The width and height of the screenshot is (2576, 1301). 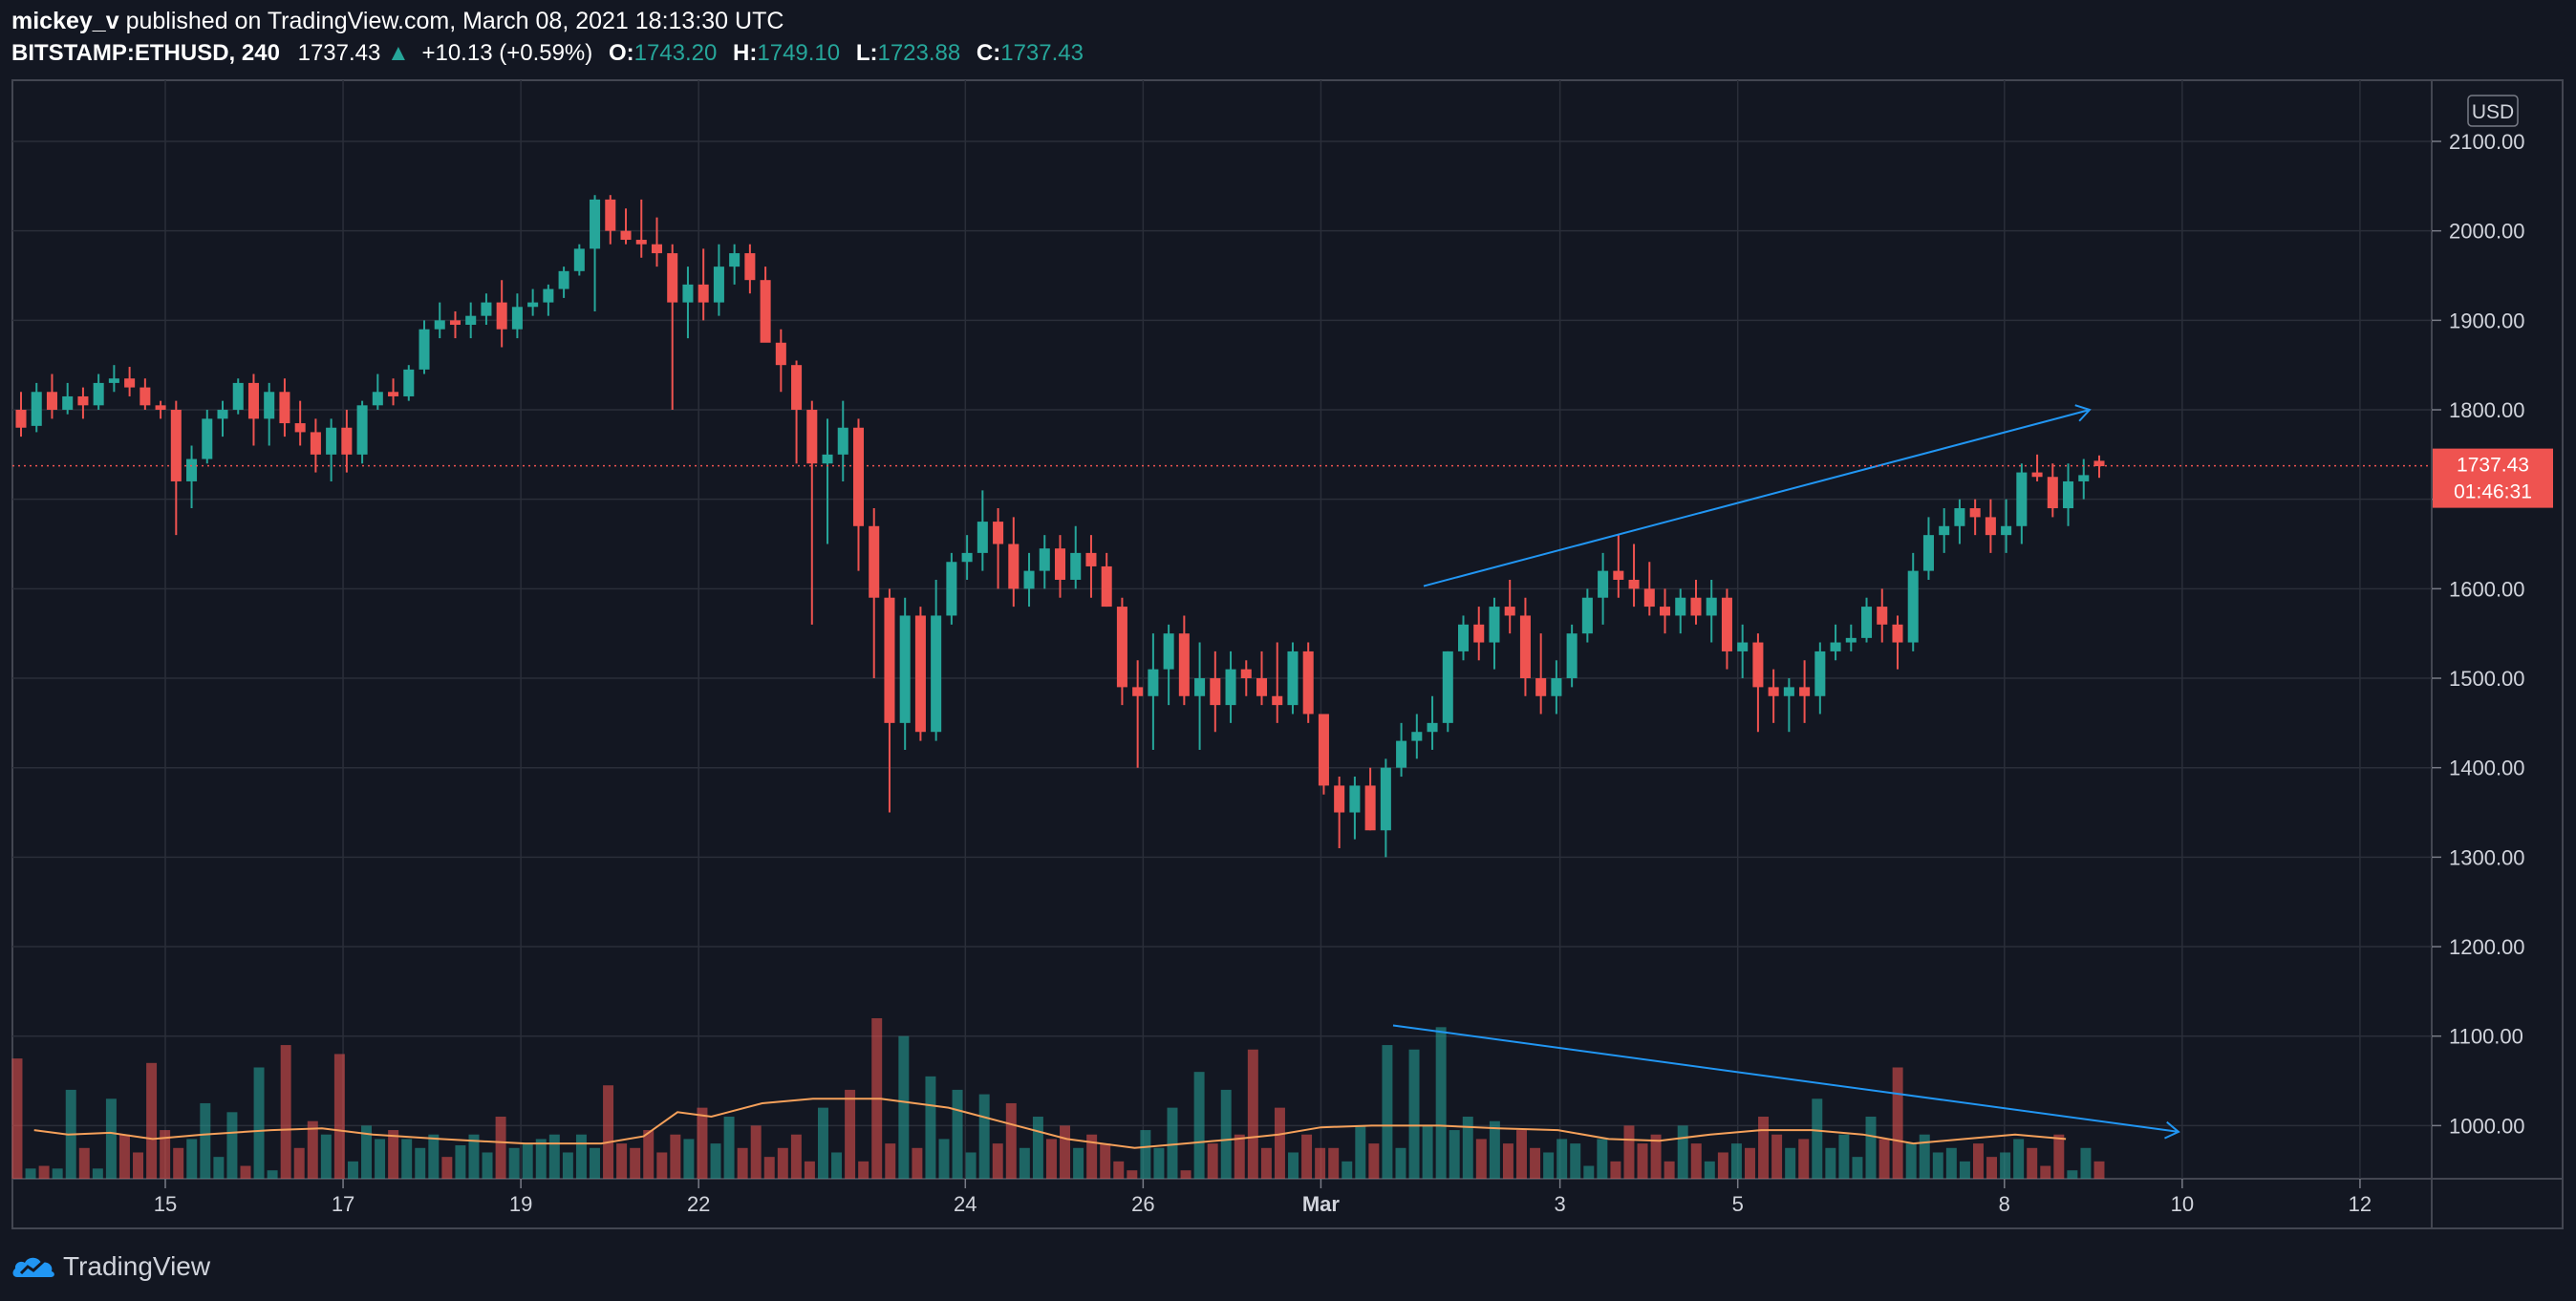 I want to click on symbol-name: BITSTAMP:ETHUSD, 240, so click(x=145, y=53).